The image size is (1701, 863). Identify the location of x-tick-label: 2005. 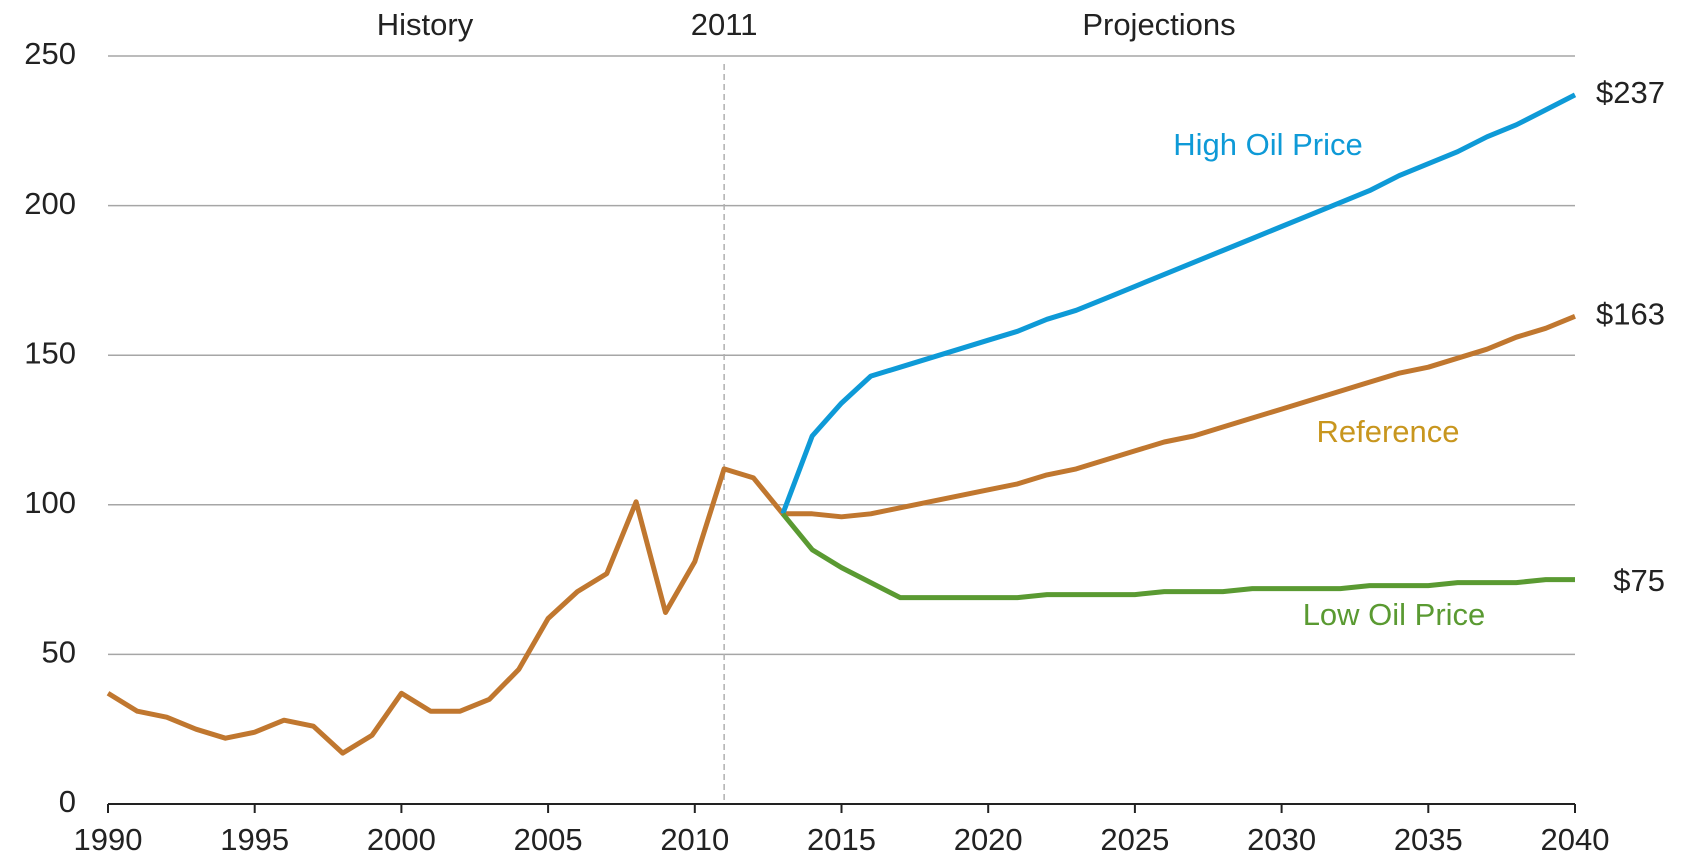
(548, 839).